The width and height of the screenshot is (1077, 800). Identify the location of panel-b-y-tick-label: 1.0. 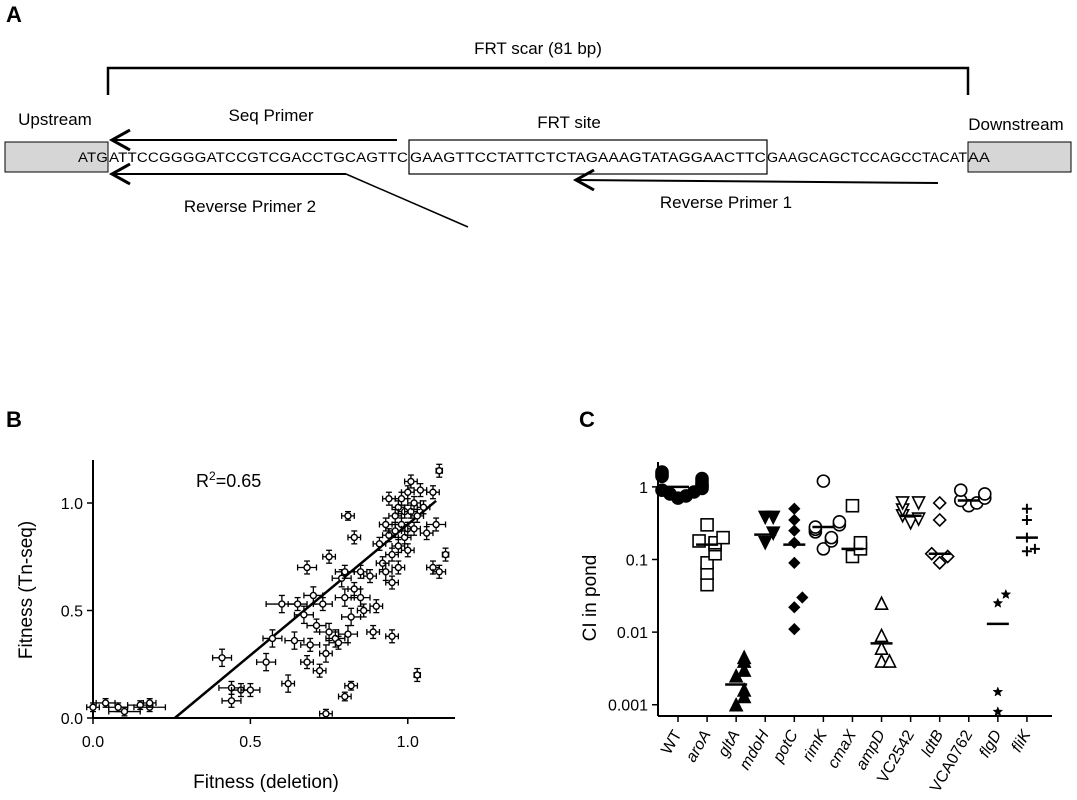
(72, 504).